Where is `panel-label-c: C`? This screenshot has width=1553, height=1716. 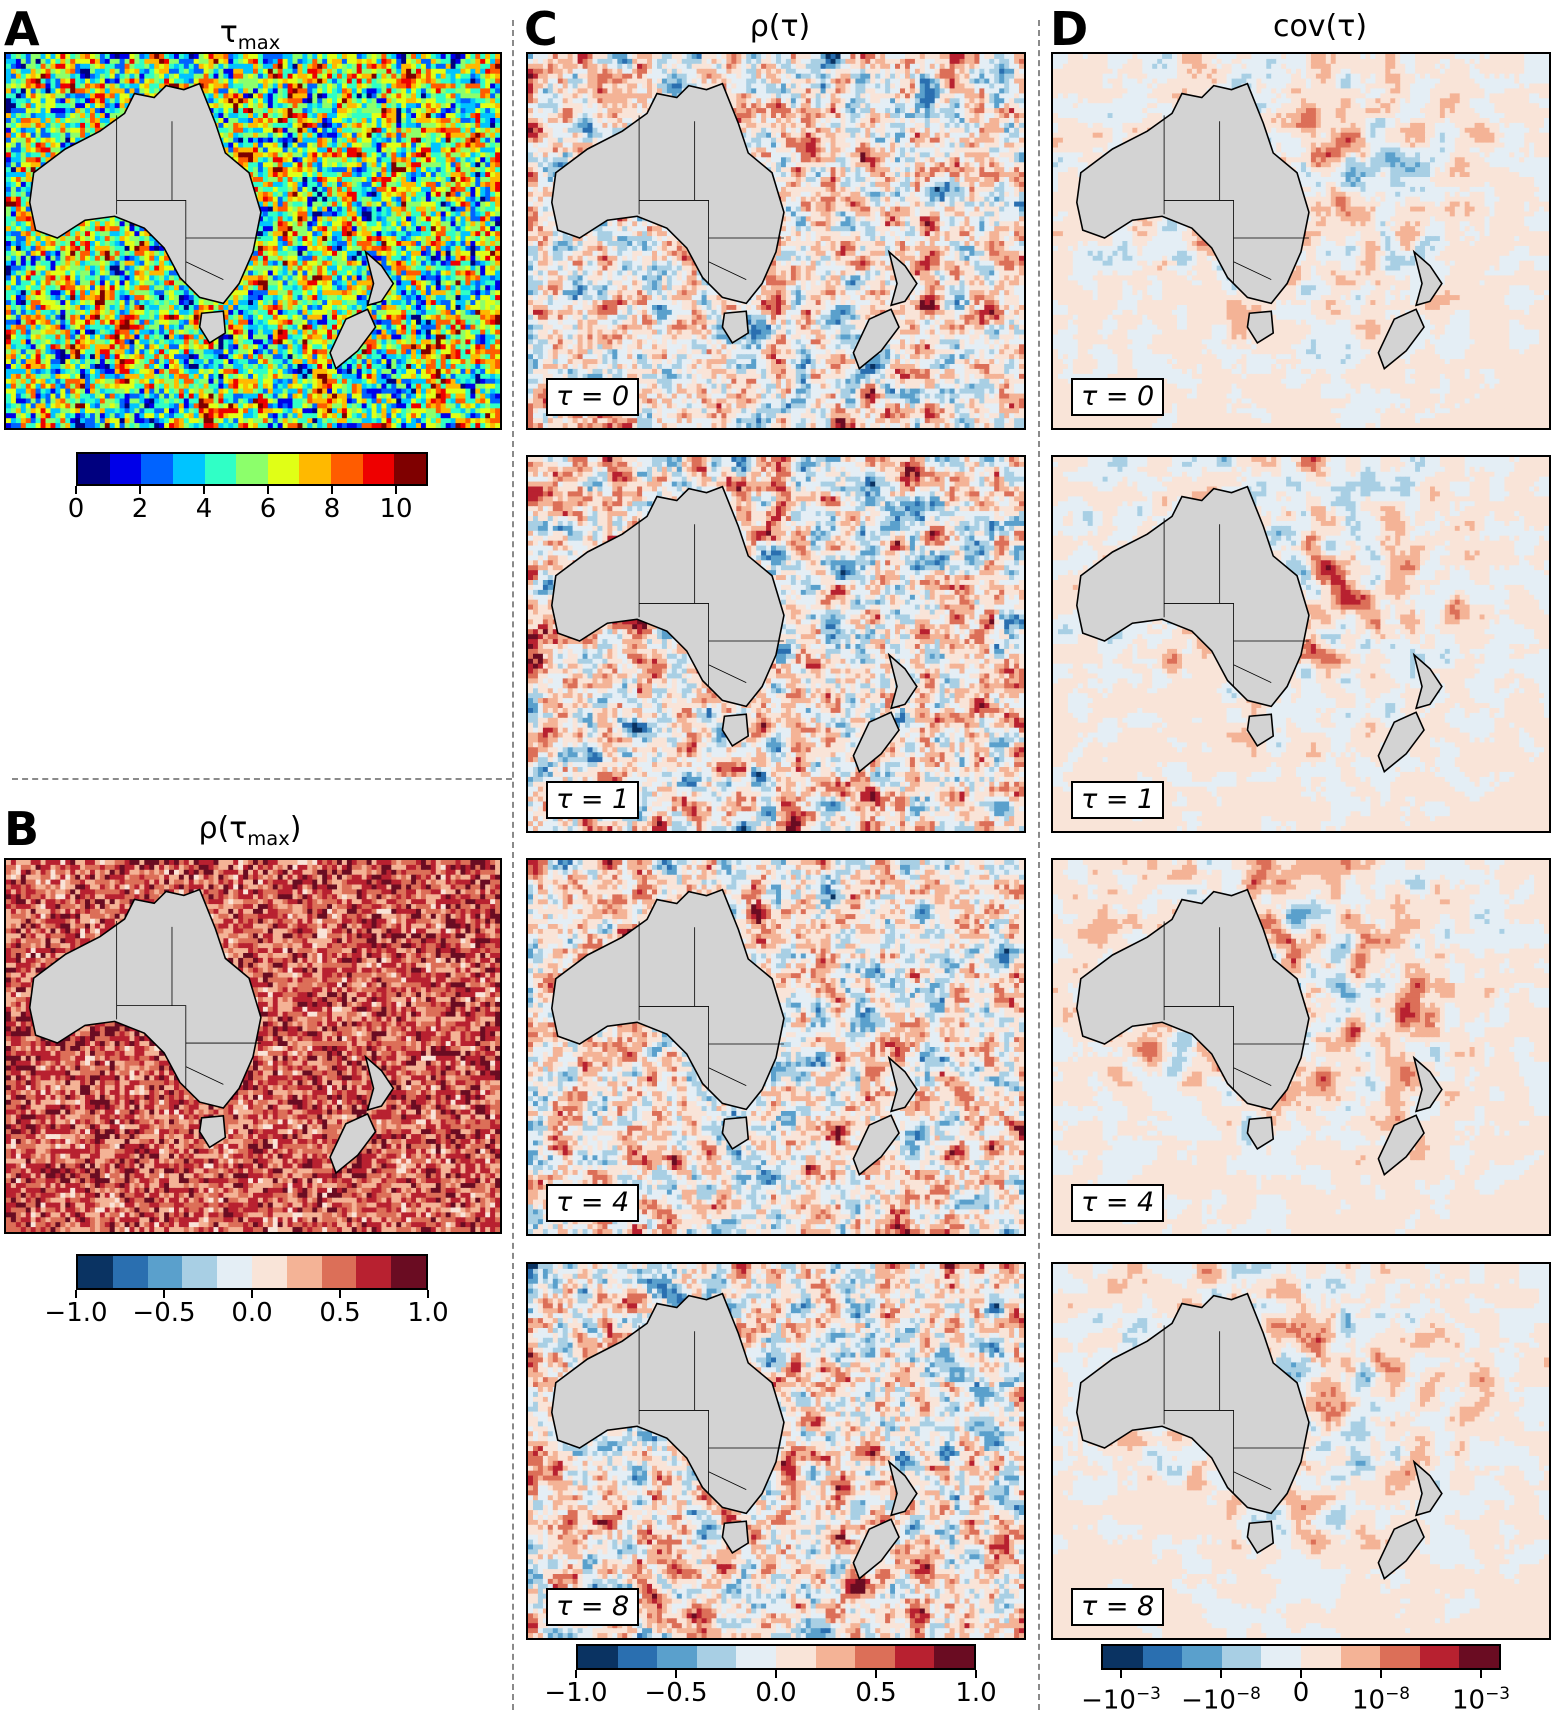 panel-label-c: C is located at coordinates (541, 29).